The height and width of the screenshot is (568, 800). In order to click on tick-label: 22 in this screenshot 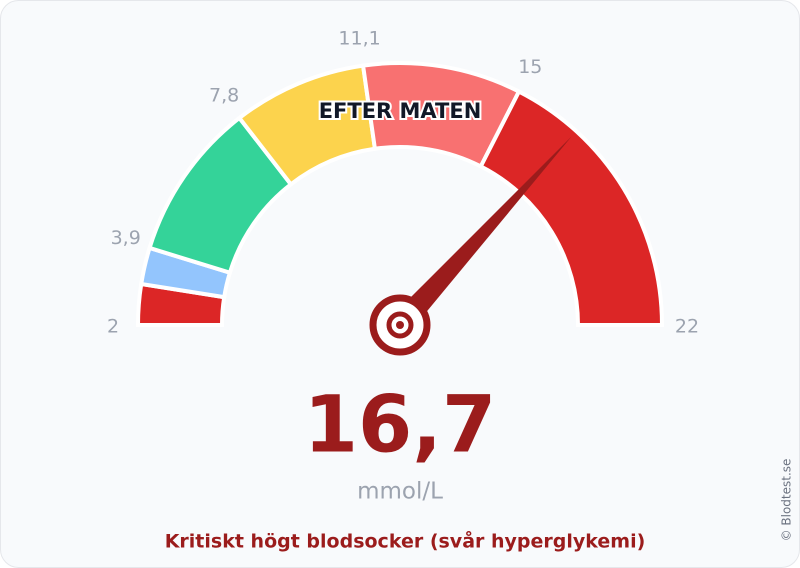, I will do `click(687, 327)`.